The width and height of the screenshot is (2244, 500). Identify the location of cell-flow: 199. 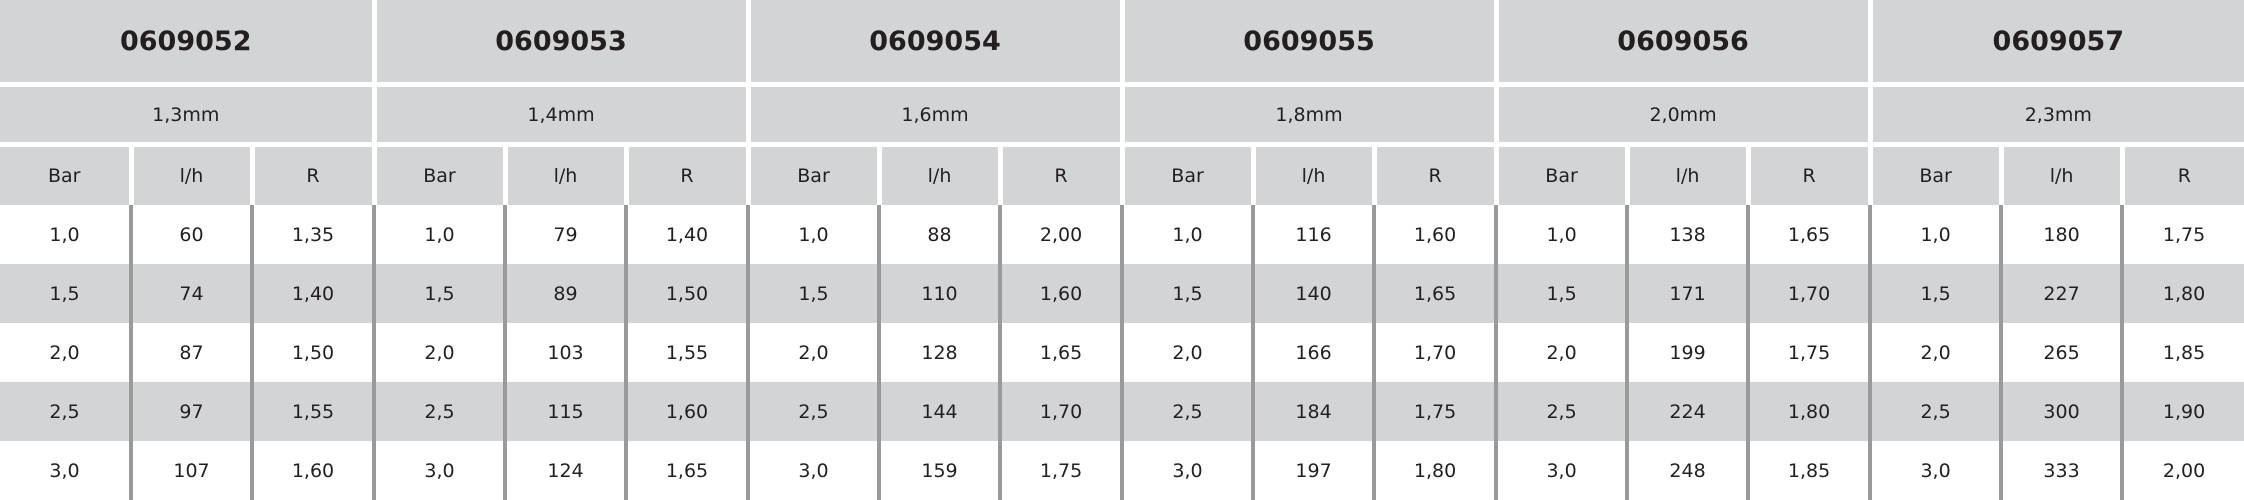
(1689, 352).